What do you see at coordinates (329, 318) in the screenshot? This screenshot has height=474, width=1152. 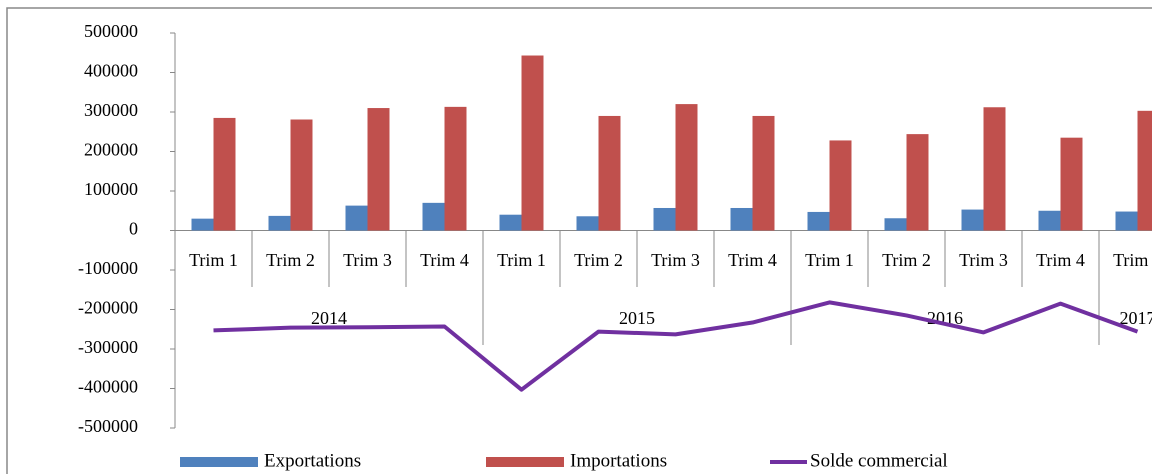 I see `x-group-label: 2014` at bounding box center [329, 318].